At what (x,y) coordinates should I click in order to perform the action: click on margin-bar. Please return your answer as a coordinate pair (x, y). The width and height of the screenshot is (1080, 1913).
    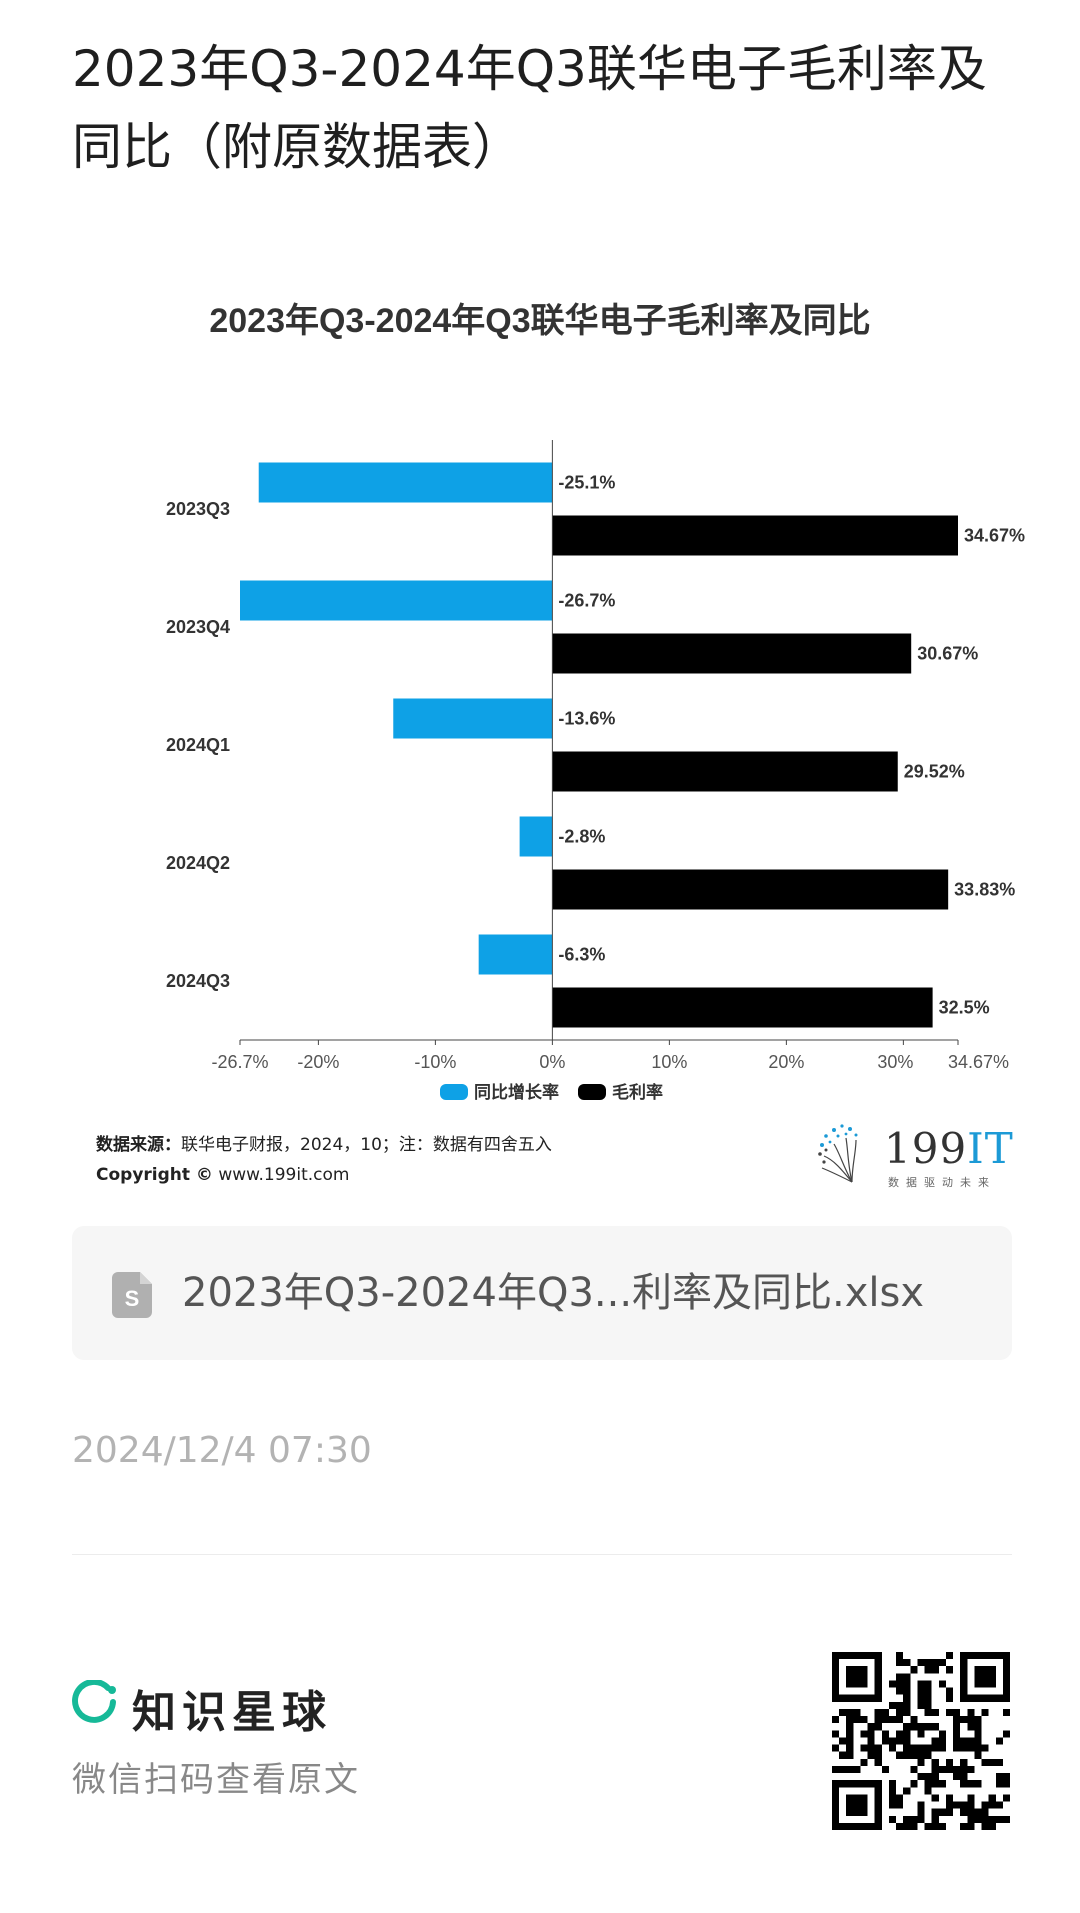
    Looking at the image, I should click on (742, 1007).